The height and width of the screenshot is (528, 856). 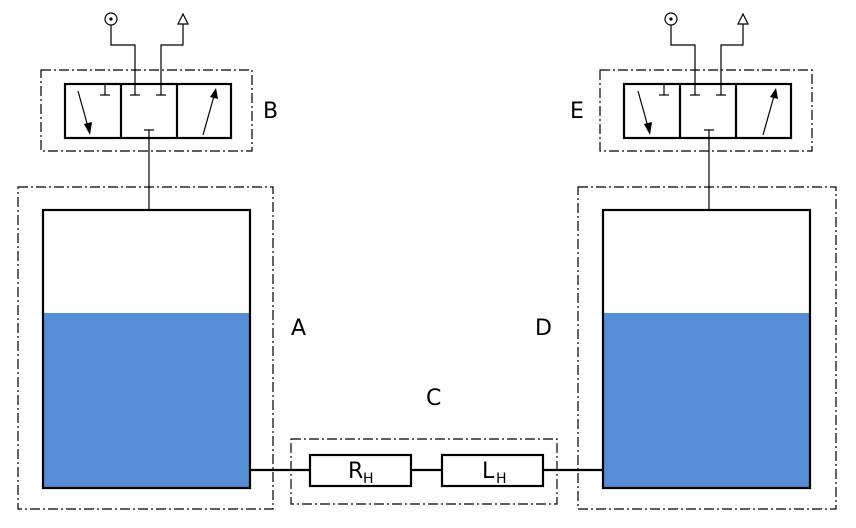 I want to click on resistance-box, so click(x=360, y=470).